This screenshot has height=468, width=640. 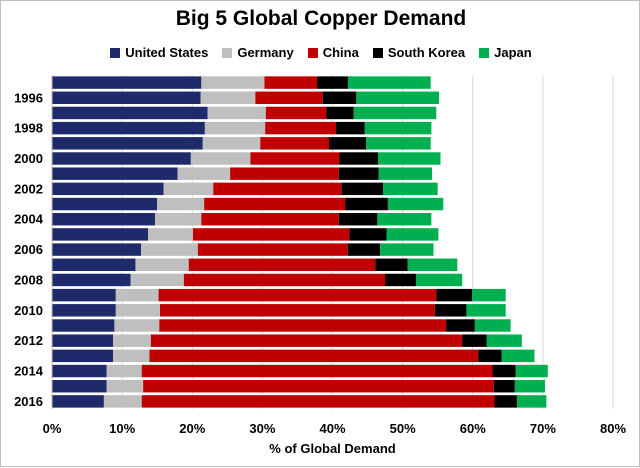 I want to click on y-tick-label: 2004, so click(x=29, y=219).